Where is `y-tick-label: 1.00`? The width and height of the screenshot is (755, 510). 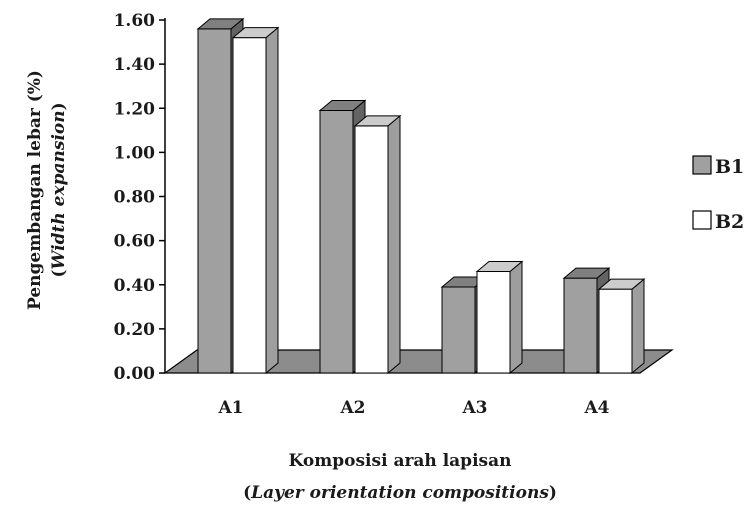
y-tick-label: 1.00 is located at coordinates (135, 153).